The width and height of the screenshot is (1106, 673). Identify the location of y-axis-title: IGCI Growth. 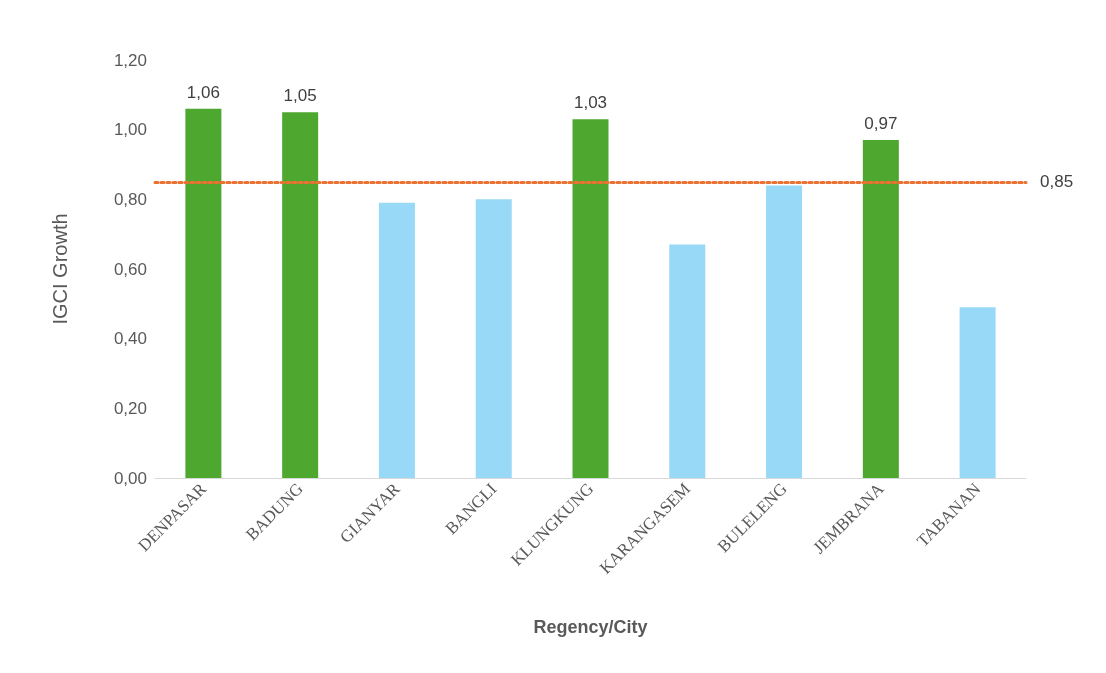
(60, 269).